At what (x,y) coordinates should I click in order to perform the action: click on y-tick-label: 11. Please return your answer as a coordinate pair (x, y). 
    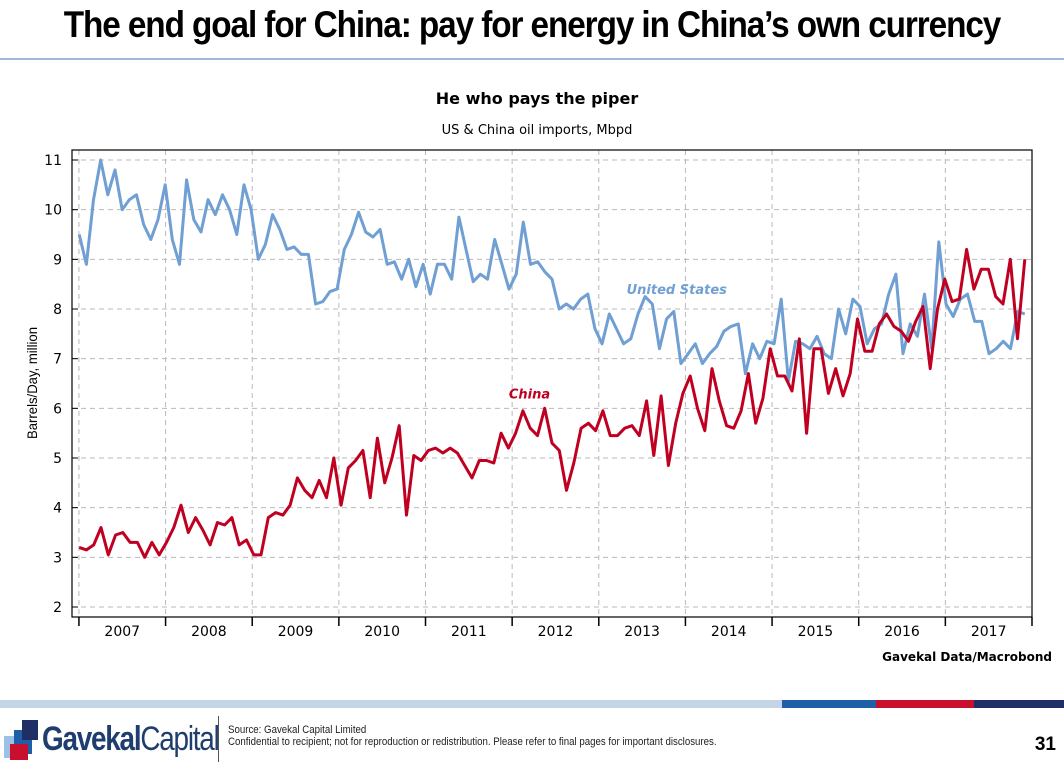
    Looking at the image, I should click on (53, 161).